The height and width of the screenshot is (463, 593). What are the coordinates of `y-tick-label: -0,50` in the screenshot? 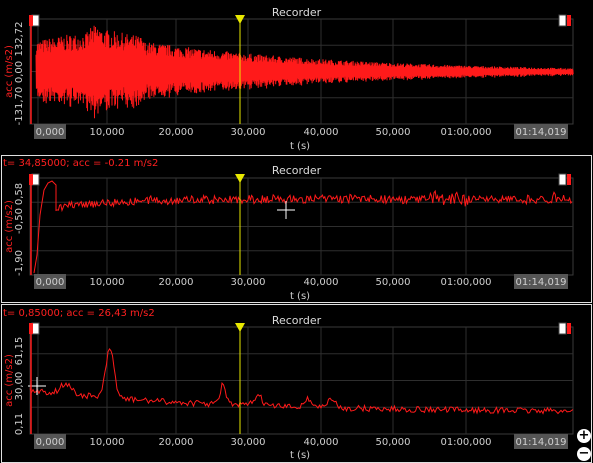 It's located at (19, 221).